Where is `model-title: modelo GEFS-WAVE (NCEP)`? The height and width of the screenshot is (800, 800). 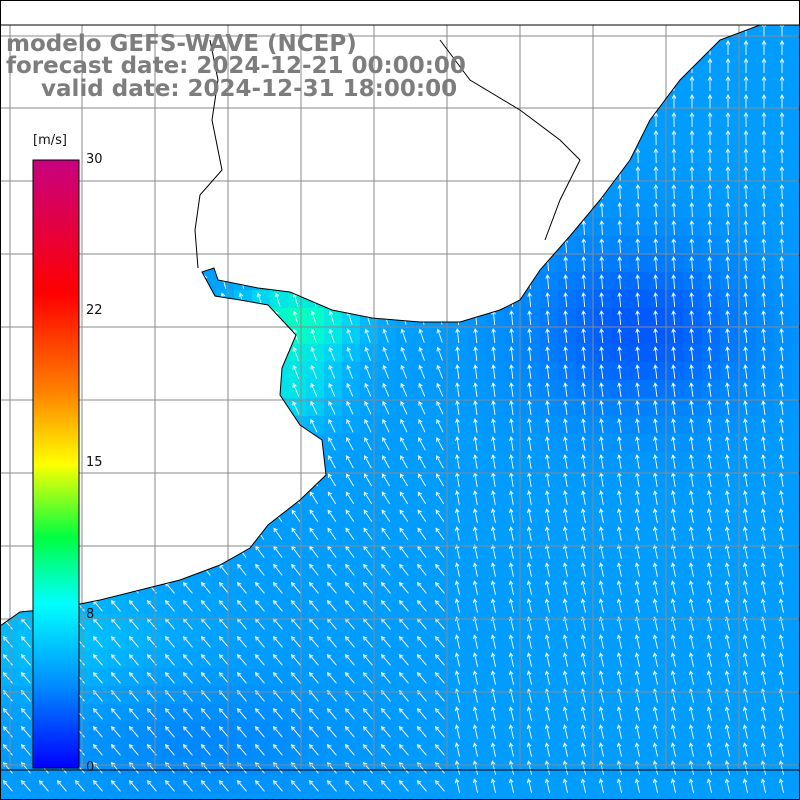 model-title: modelo GEFS-WAVE (NCEP) is located at coordinates (181, 44).